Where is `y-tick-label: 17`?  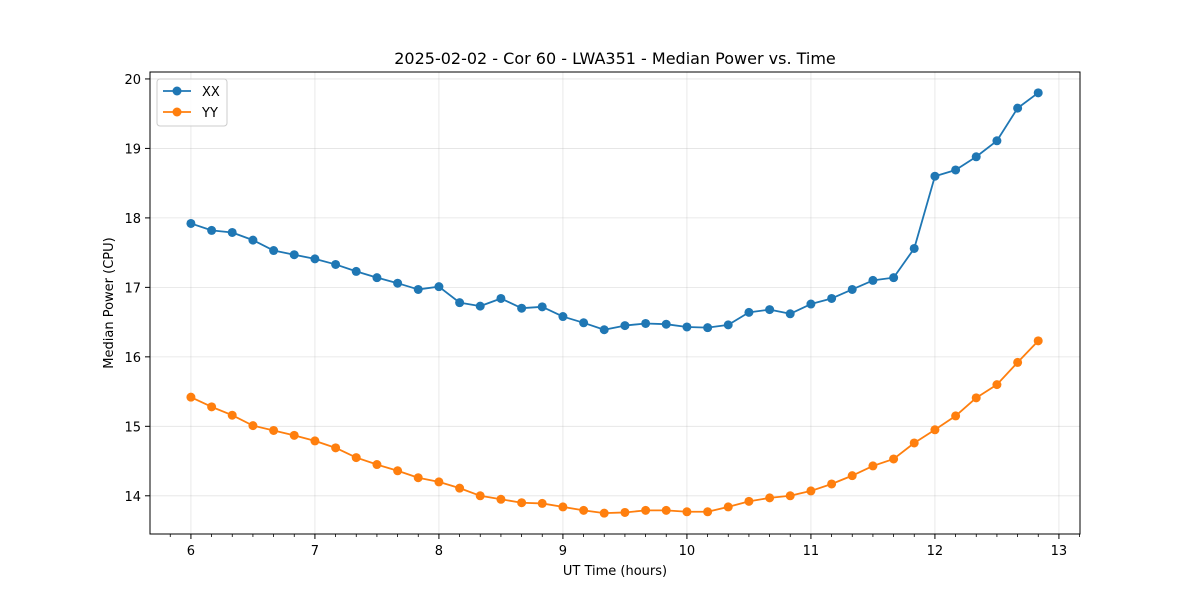 y-tick-label: 17 is located at coordinates (132, 288).